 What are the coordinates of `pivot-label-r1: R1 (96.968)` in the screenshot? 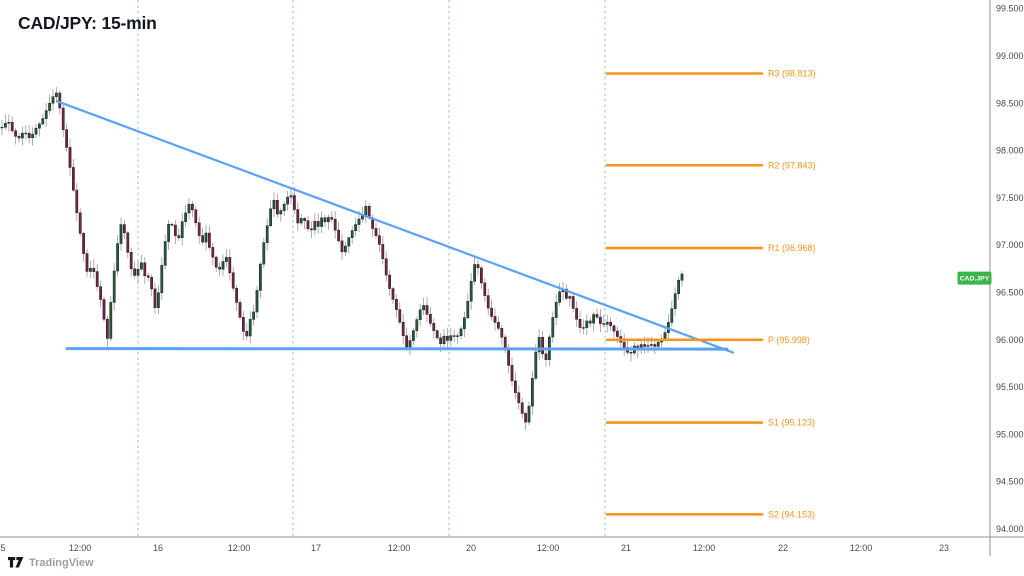 It's located at (792, 248).